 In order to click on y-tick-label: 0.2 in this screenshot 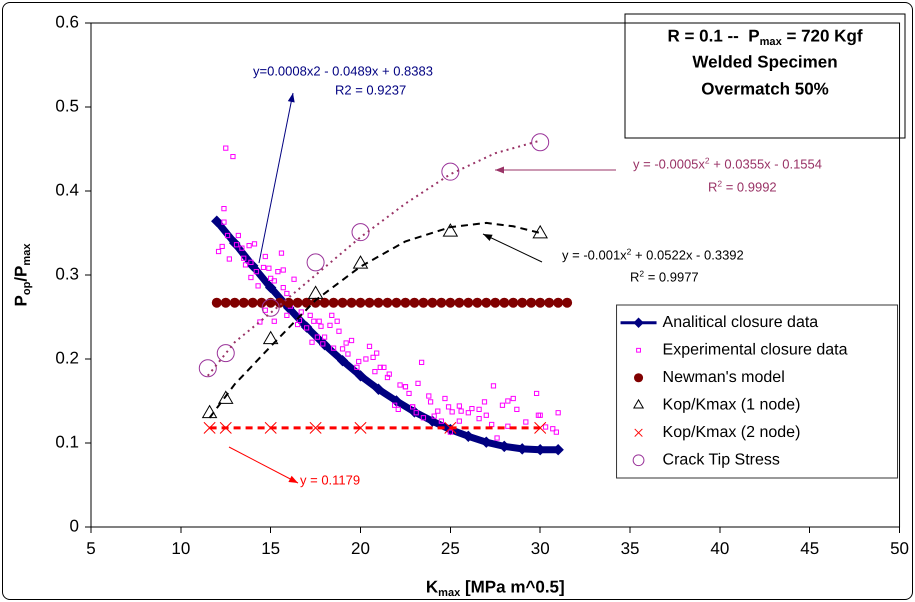, I will do `click(67, 358)`.